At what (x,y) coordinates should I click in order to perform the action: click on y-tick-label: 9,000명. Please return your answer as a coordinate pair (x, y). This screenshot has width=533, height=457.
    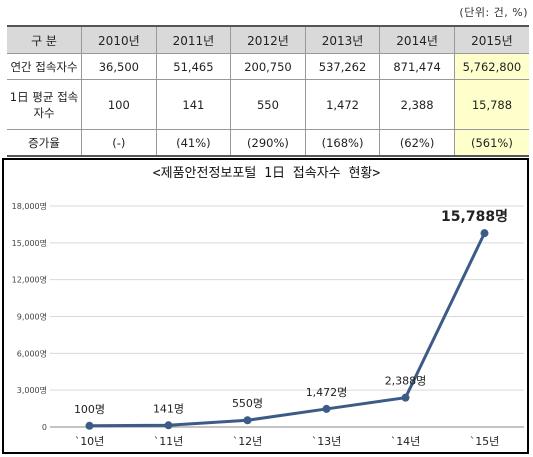
    Looking at the image, I should click on (32, 317).